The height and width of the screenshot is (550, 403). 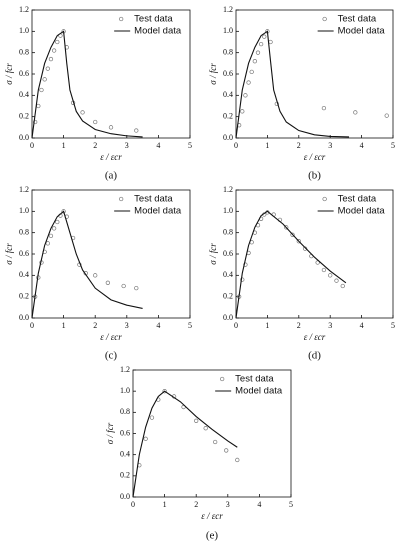 I want to click on panel-label: (c), so click(x=111, y=356).